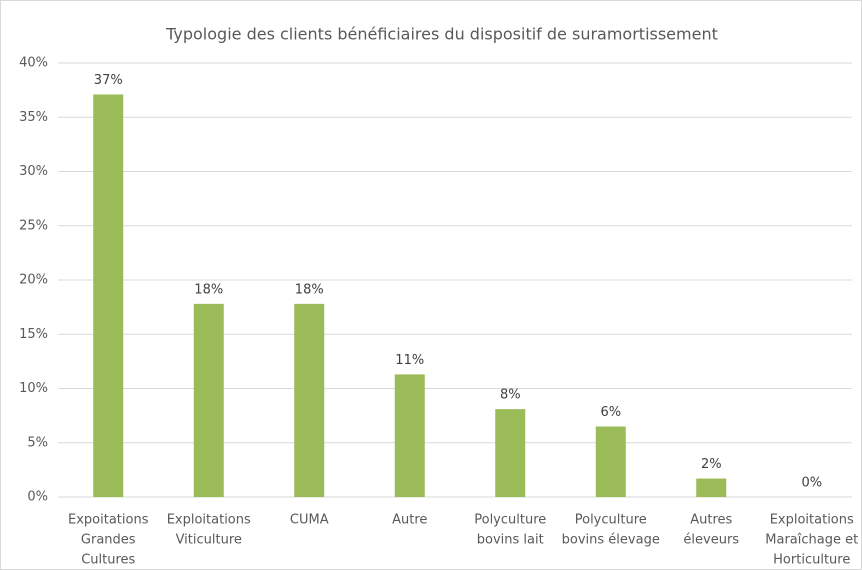  I want to click on x-tick-label: éleveurs, so click(711, 540).